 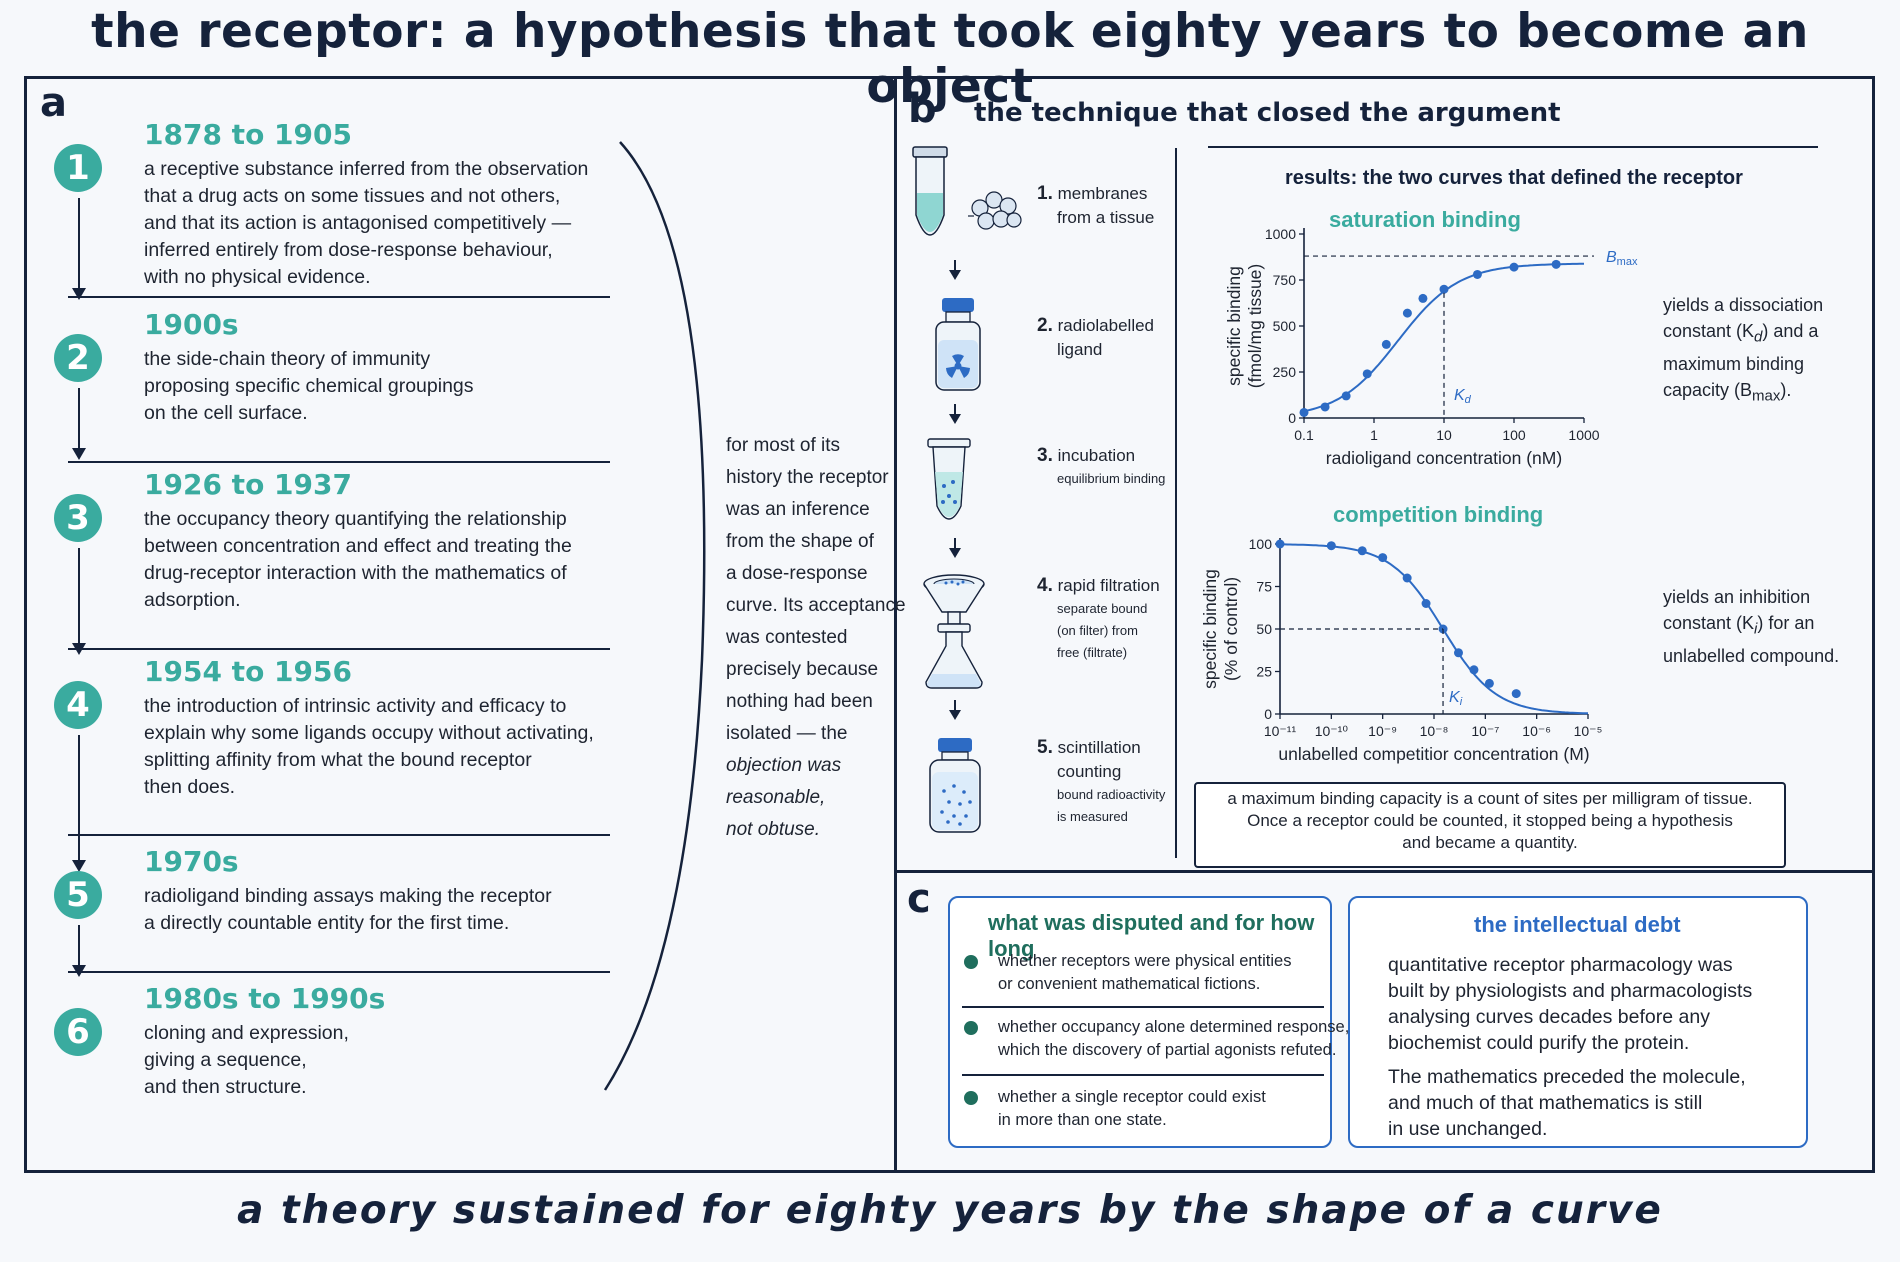 What do you see at coordinates (191, 861) in the screenshot?
I see `timeline-period: 1970s` at bounding box center [191, 861].